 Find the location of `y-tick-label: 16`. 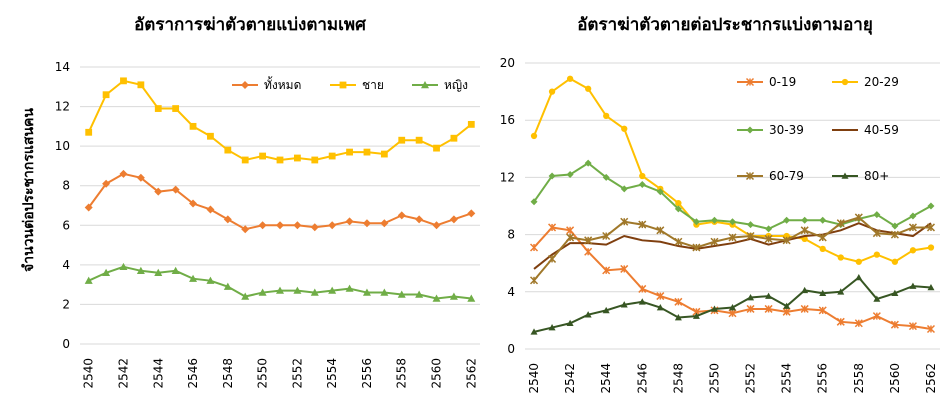

y-tick-label: 16 is located at coordinates (507, 120).